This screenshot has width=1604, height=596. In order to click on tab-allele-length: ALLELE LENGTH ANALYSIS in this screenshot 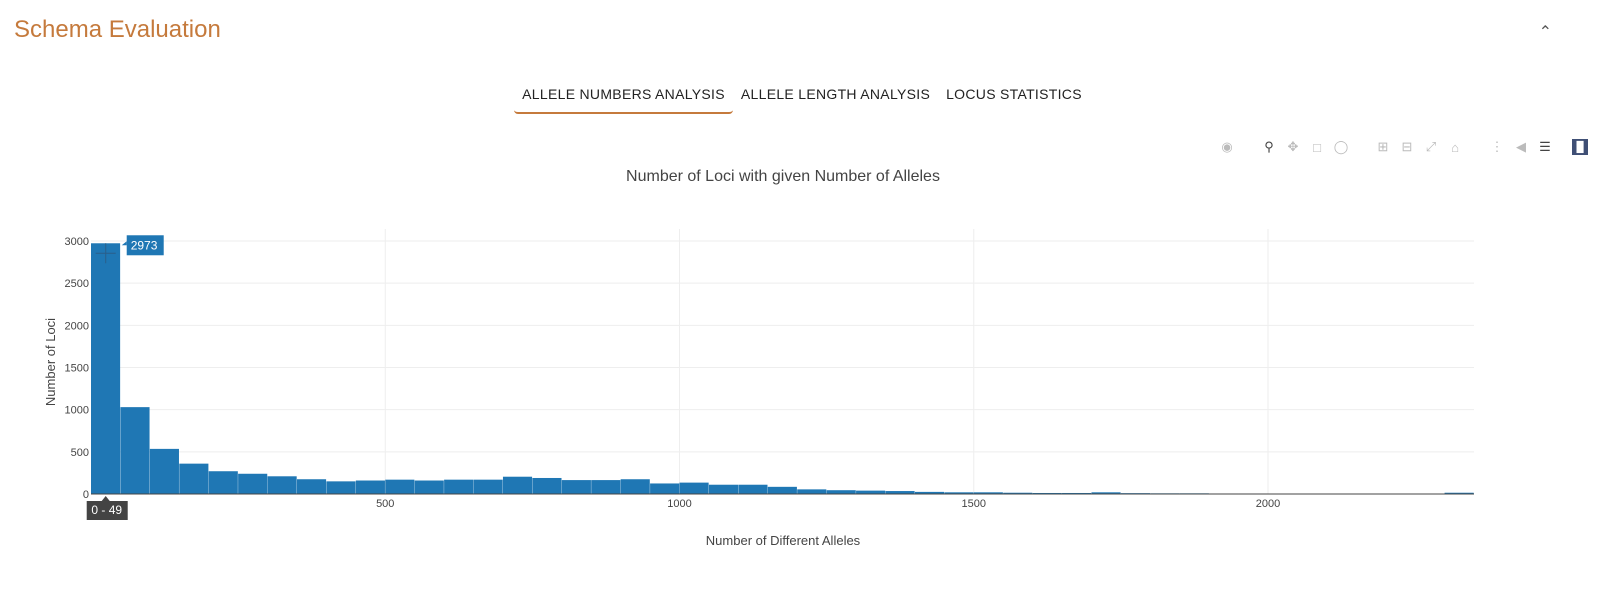, I will do `click(835, 94)`.